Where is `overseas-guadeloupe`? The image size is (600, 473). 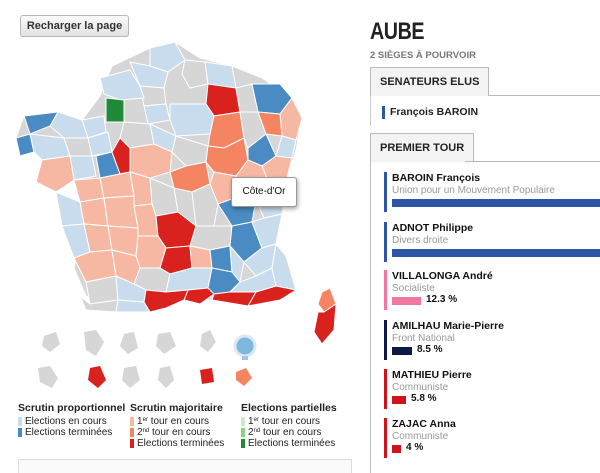
overseas-guadeloupe is located at coordinates (51, 342).